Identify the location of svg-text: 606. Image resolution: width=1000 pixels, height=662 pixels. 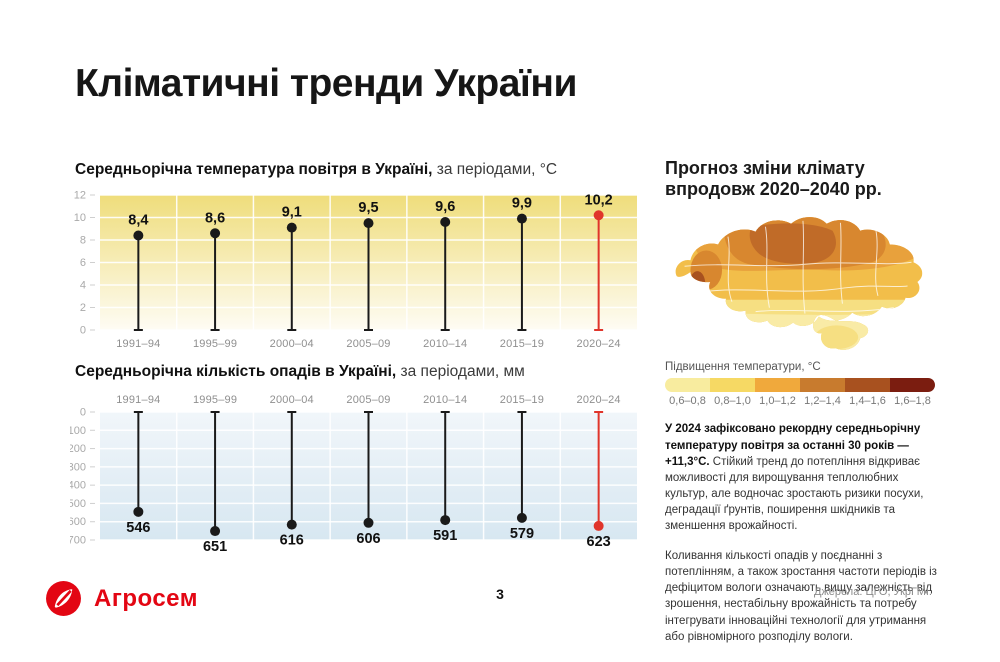
(368, 539).